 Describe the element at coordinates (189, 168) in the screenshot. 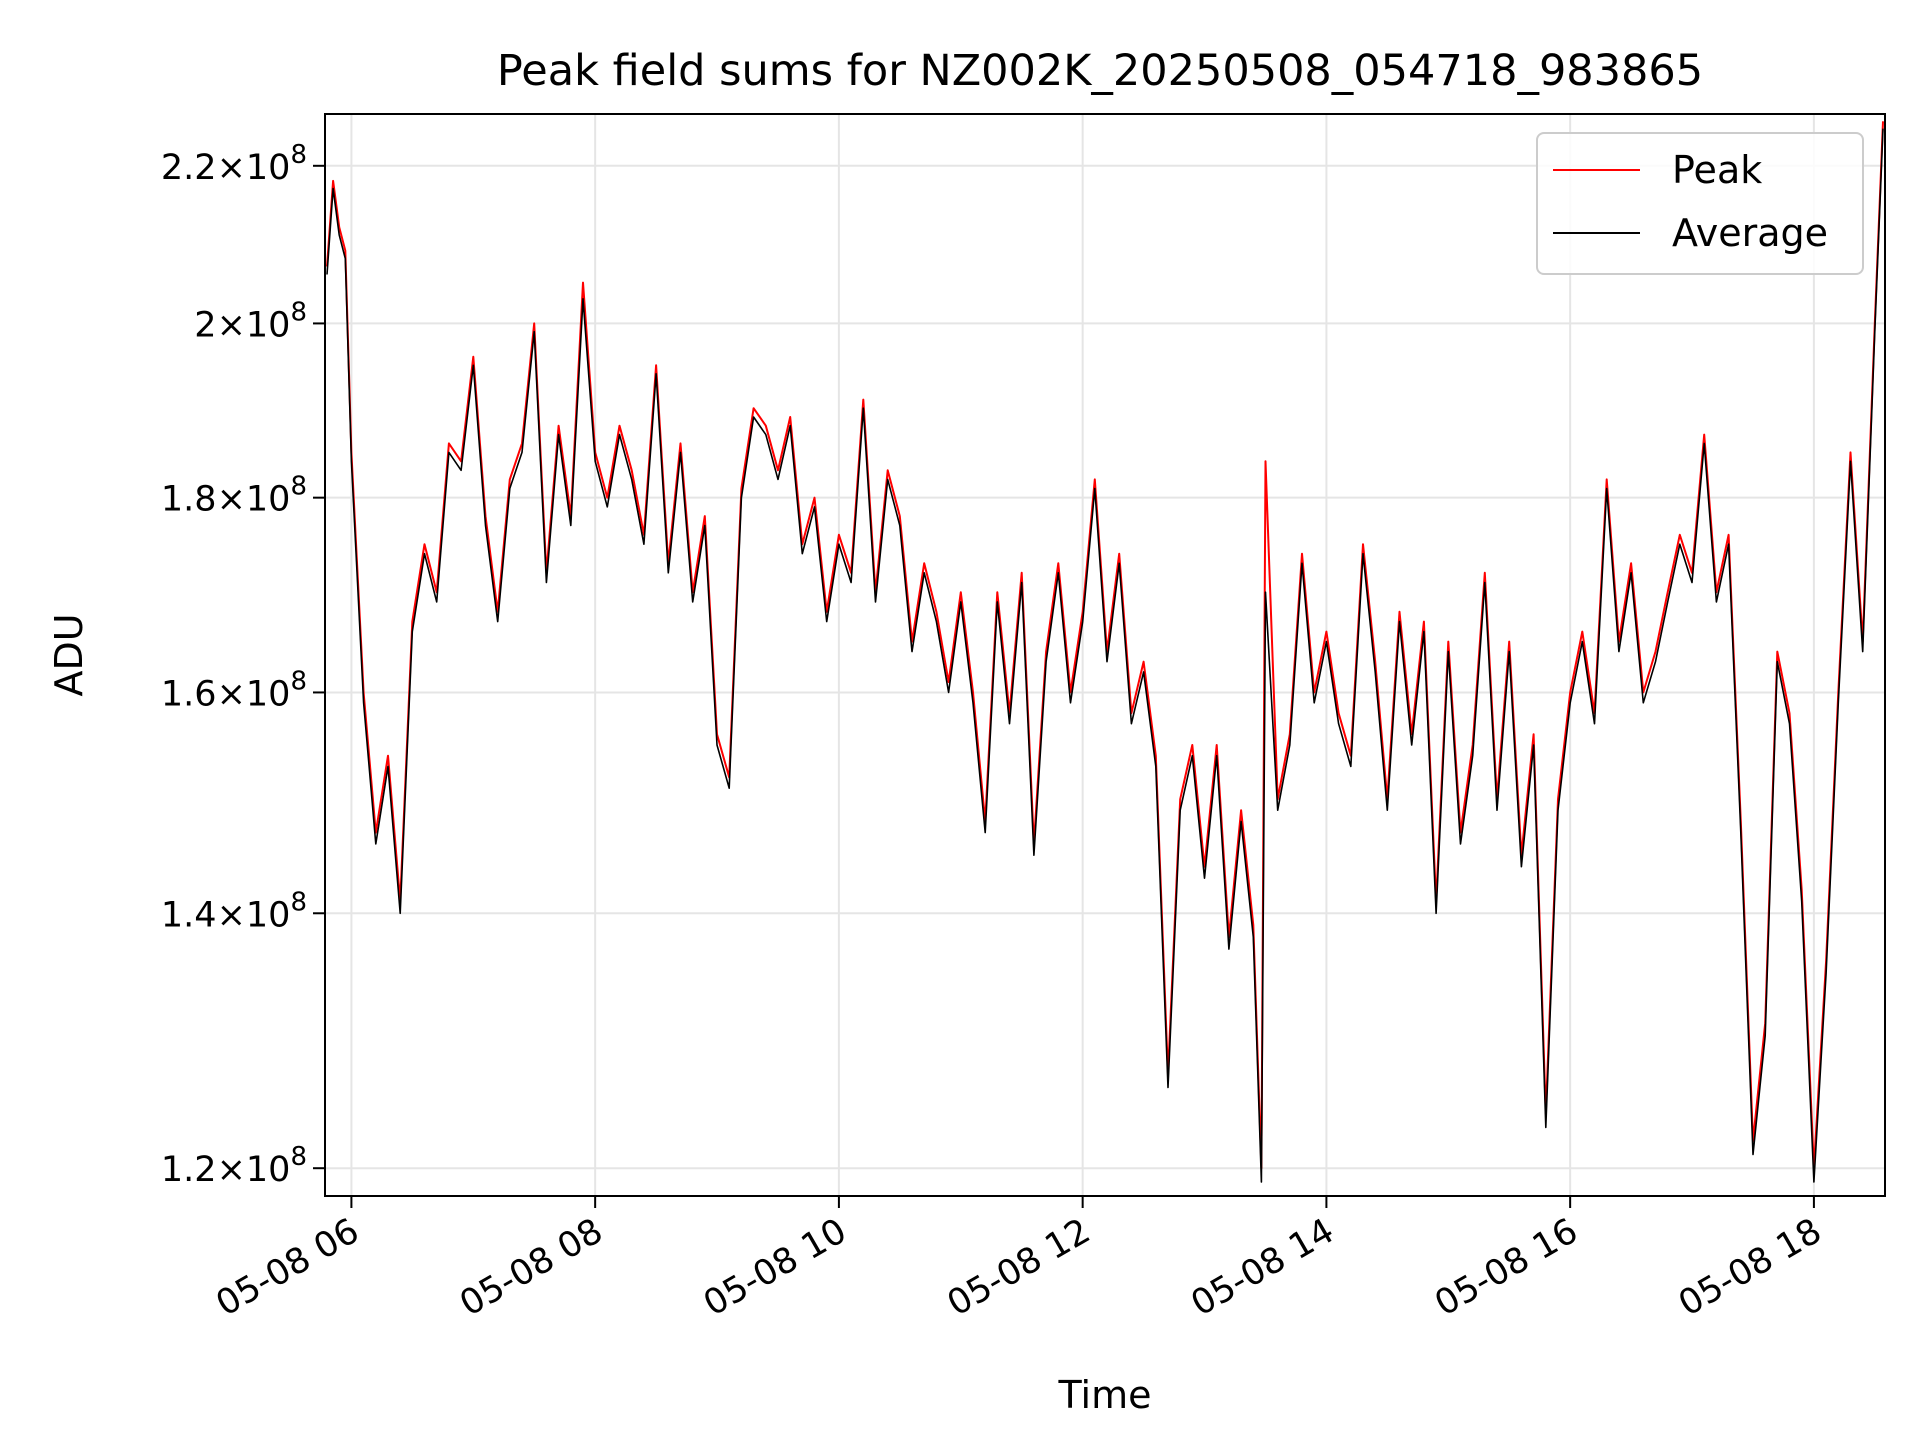

I see `y-tick-mantissa: 2.2` at that location.